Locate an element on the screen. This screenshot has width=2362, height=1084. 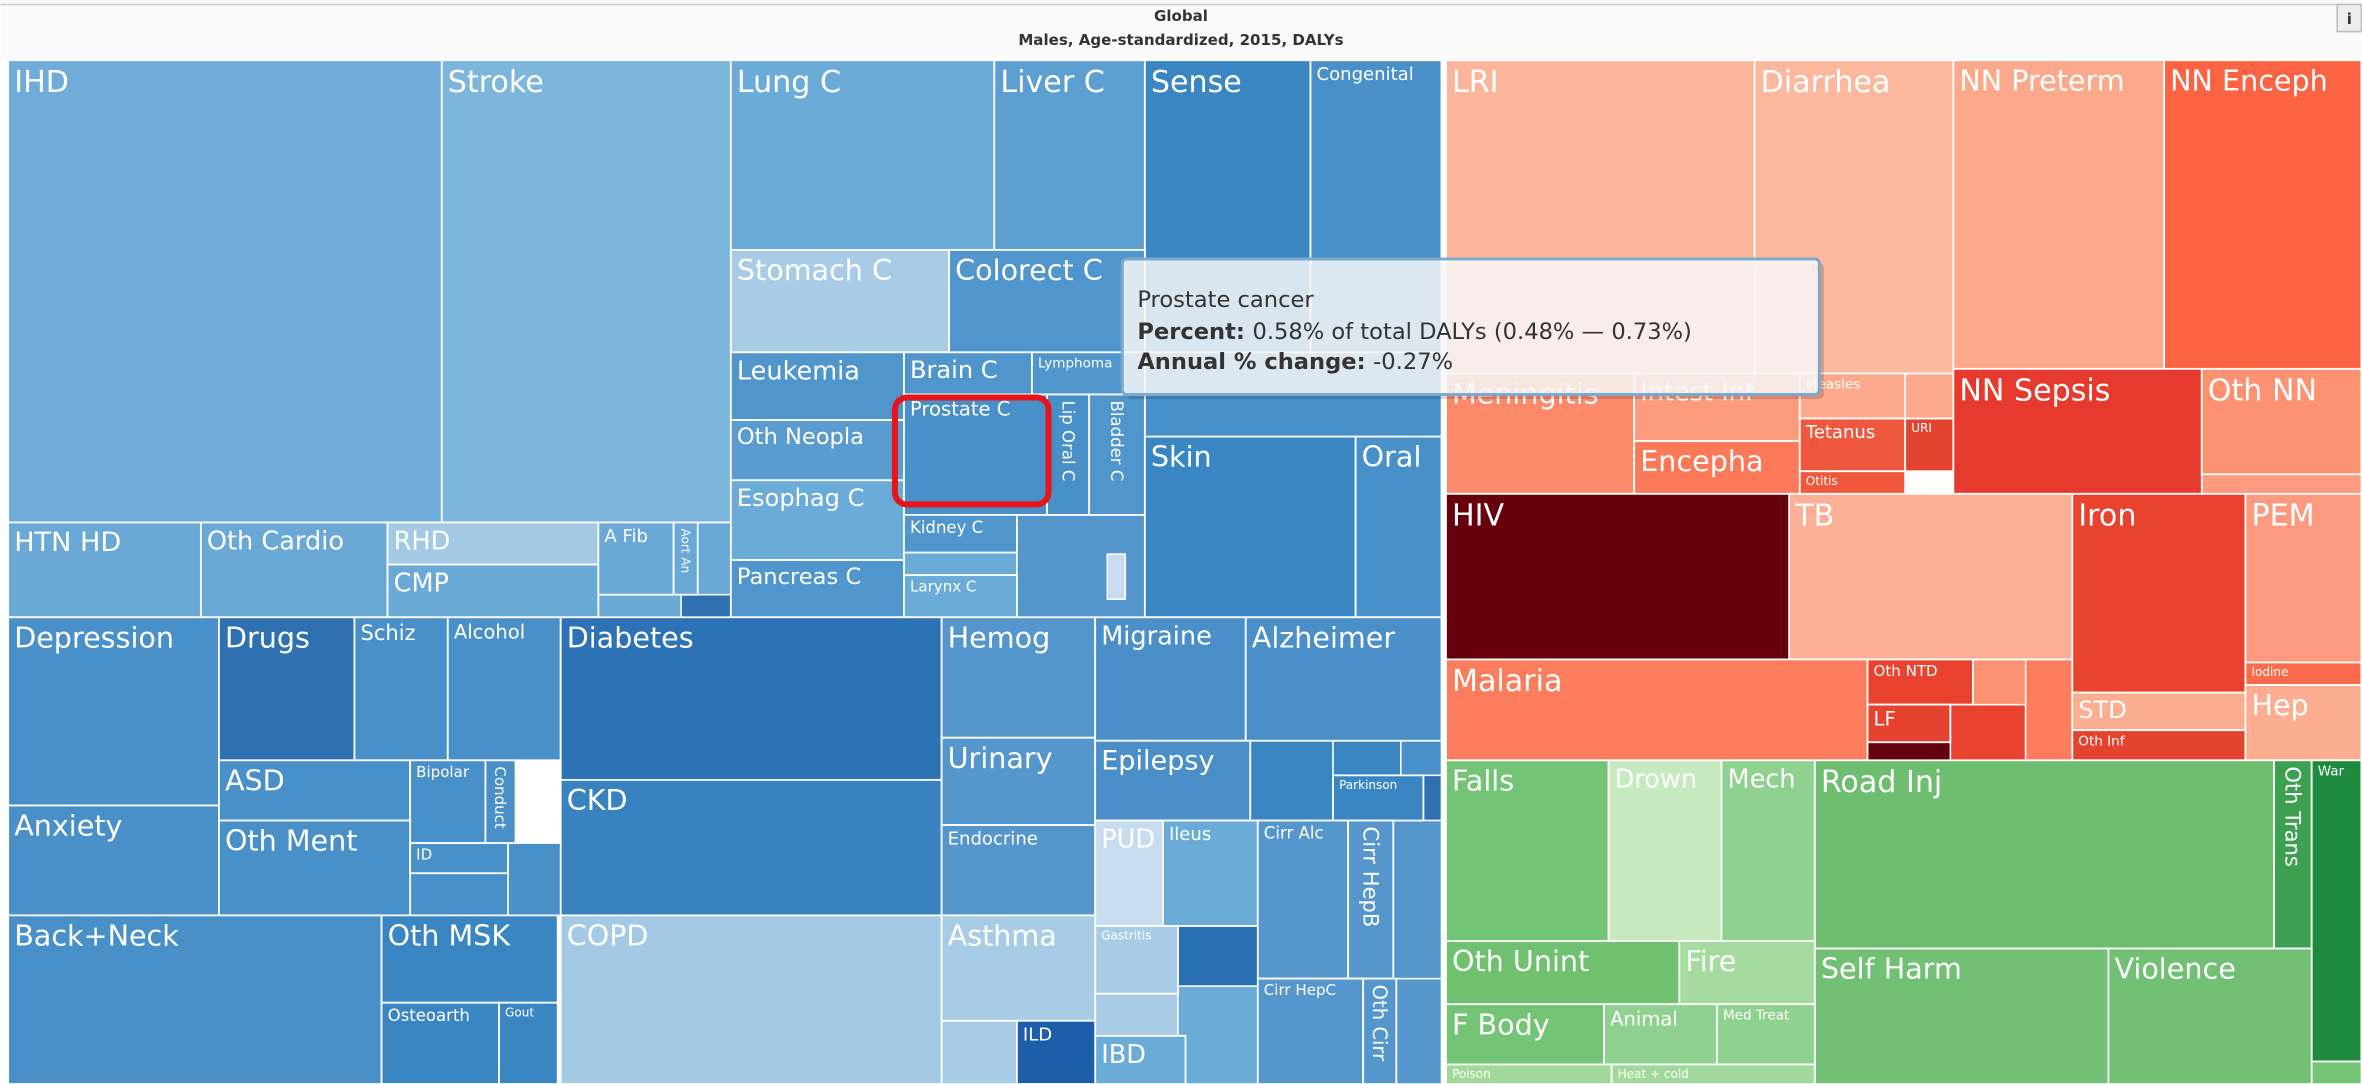
cell-label: Drugs is located at coordinates (267, 637).